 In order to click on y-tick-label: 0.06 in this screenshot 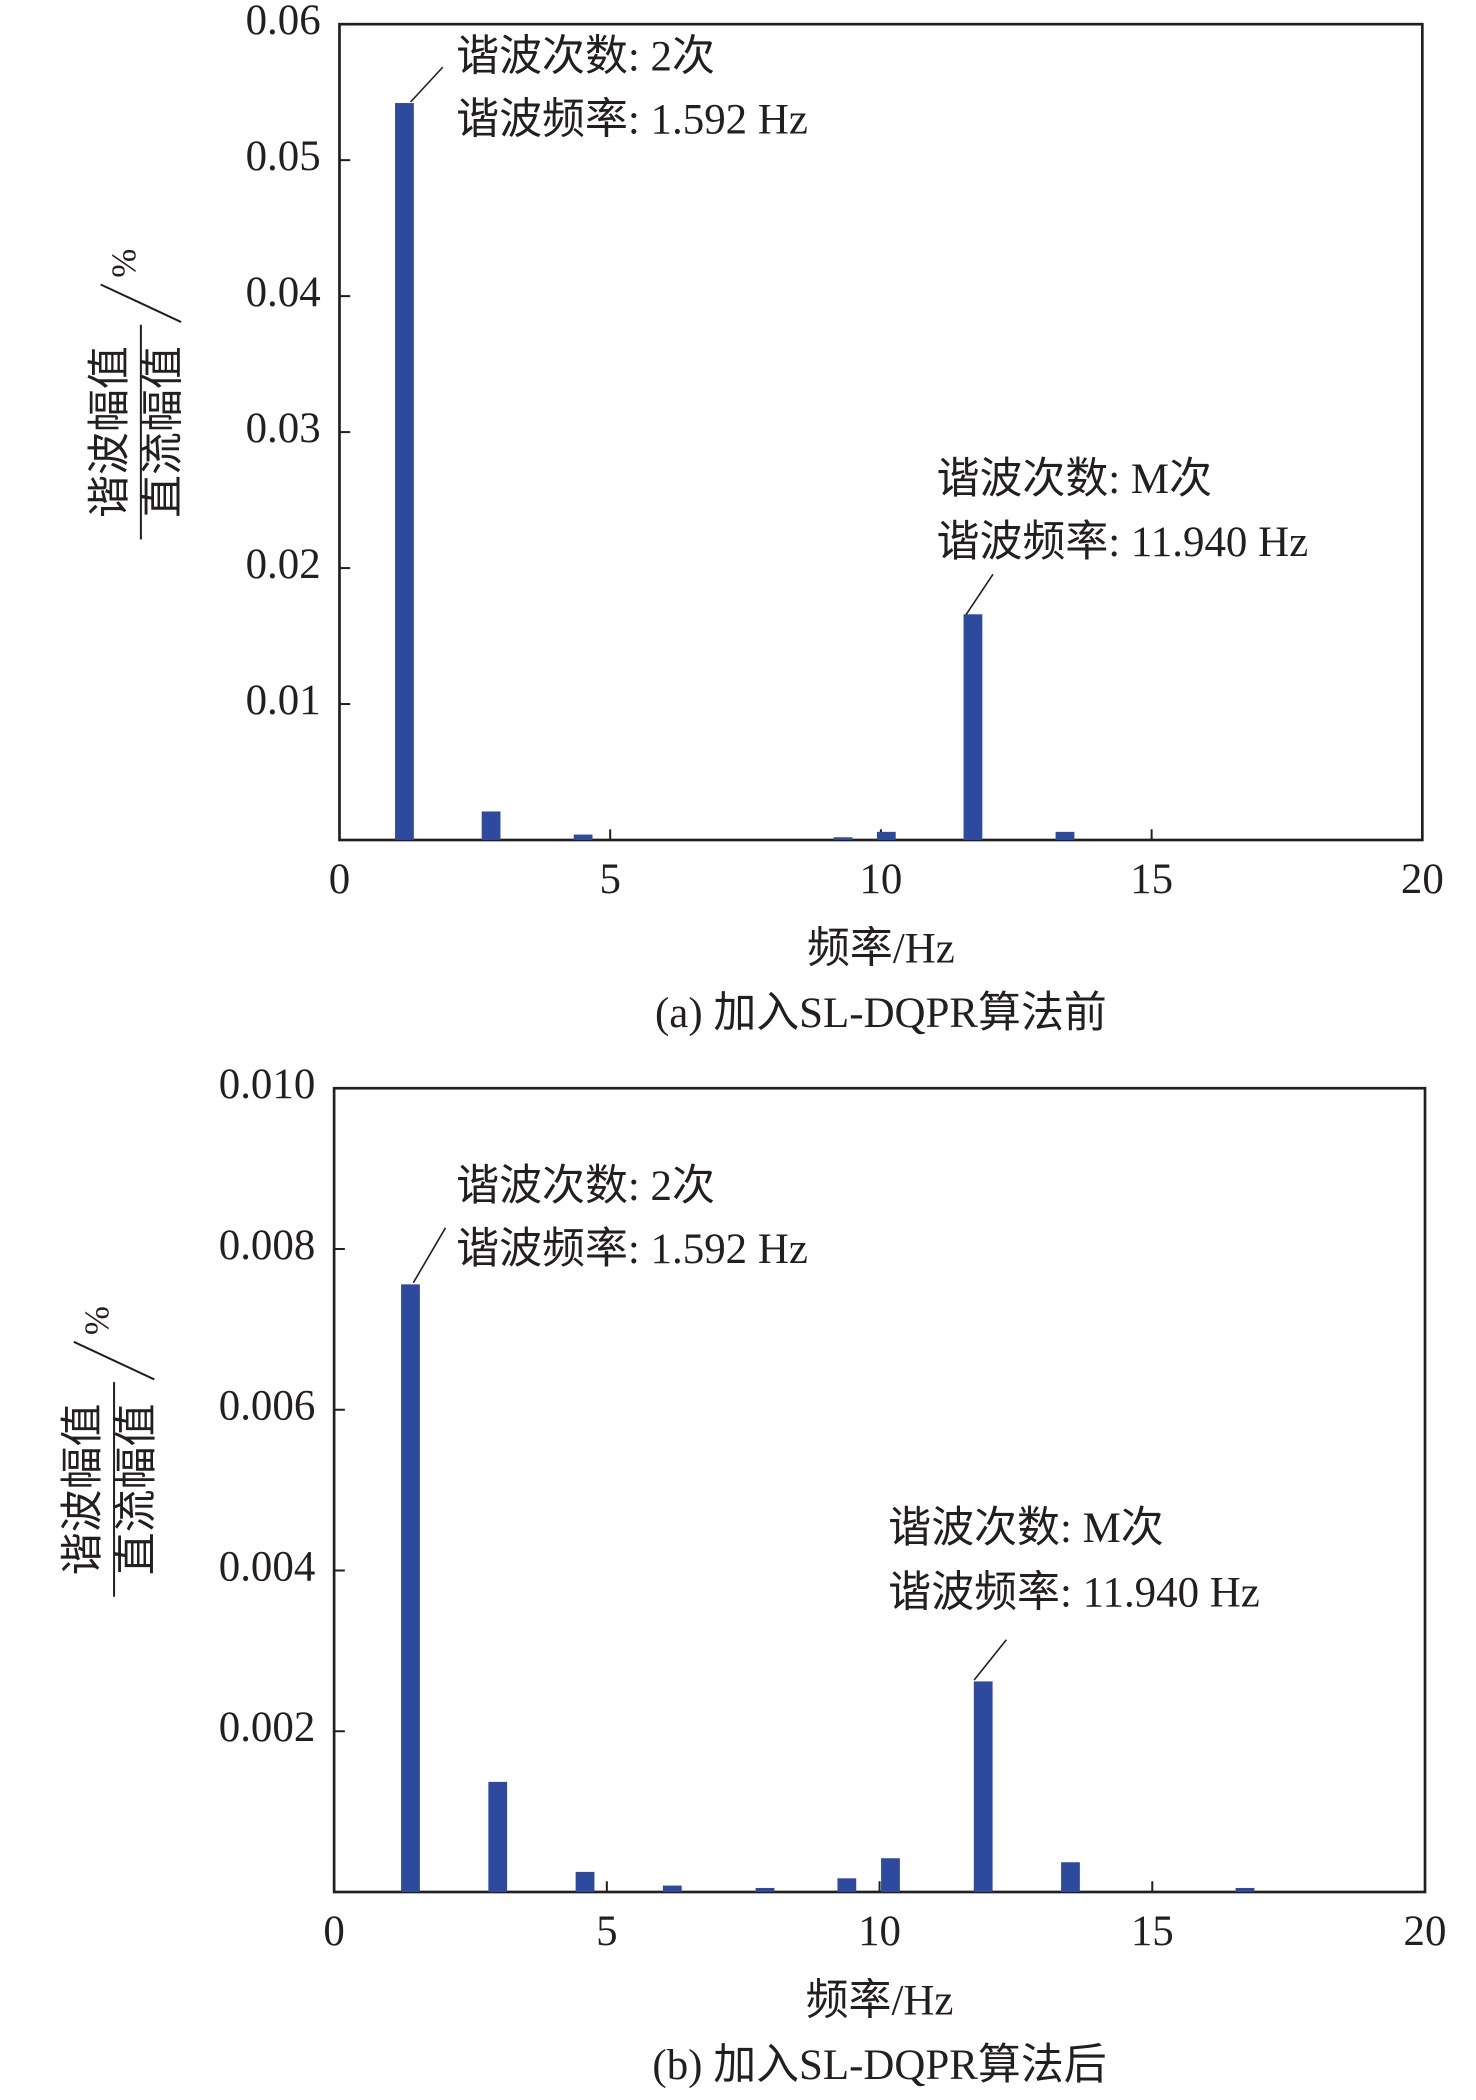, I will do `click(283, 22)`.